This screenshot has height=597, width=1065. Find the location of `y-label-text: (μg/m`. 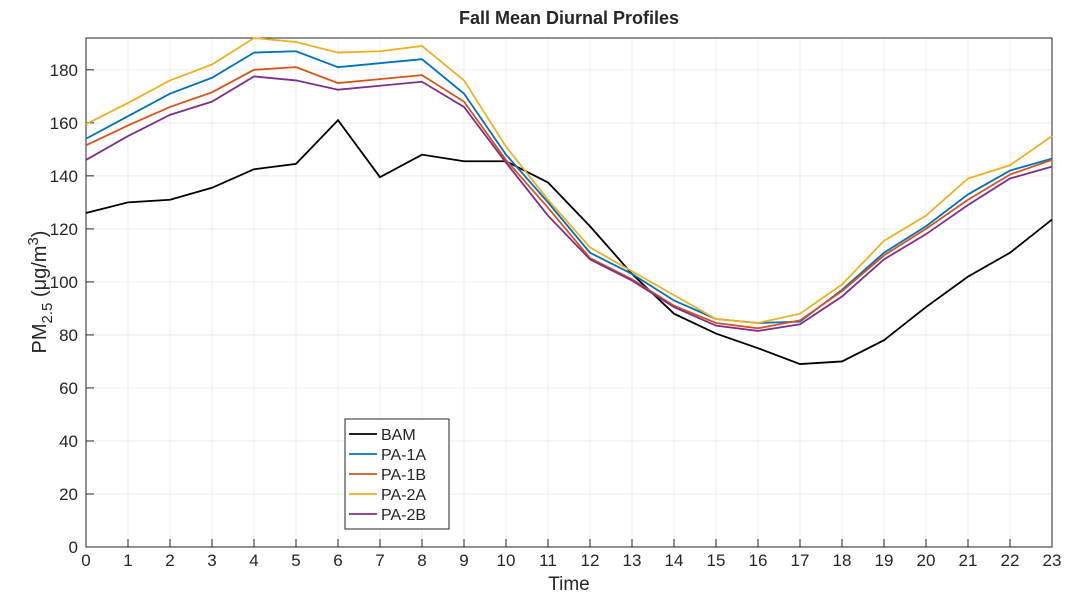

y-label-text: (μg/m is located at coordinates (40, 274).